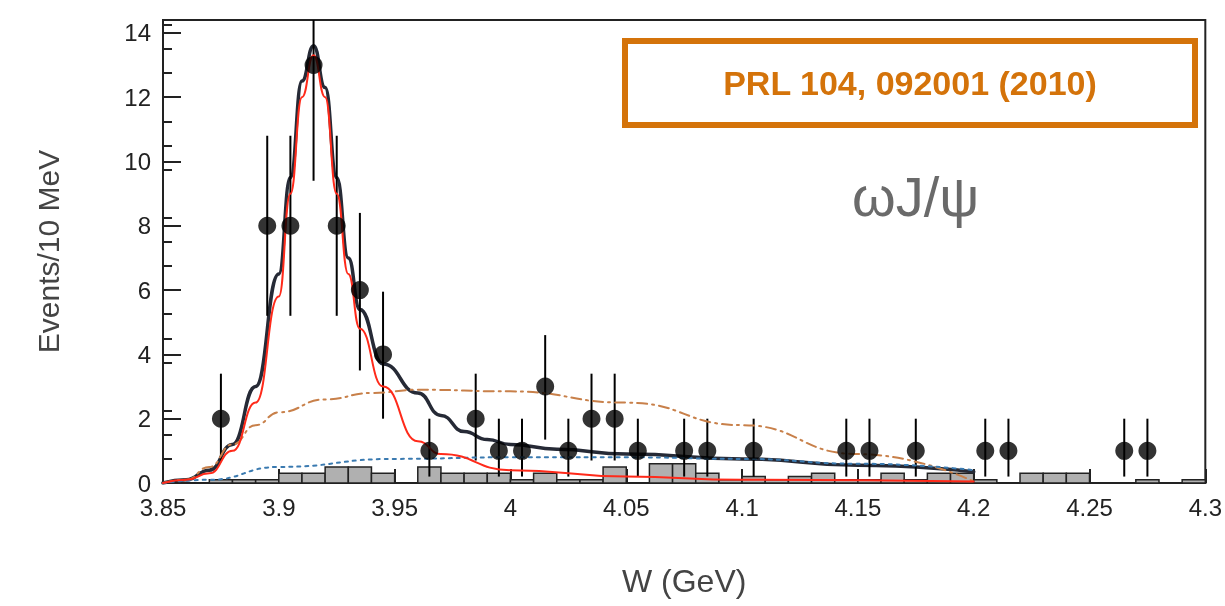  What do you see at coordinates (510, 507) in the screenshot?
I see `x-tick-label: 4` at bounding box center [510, 507].